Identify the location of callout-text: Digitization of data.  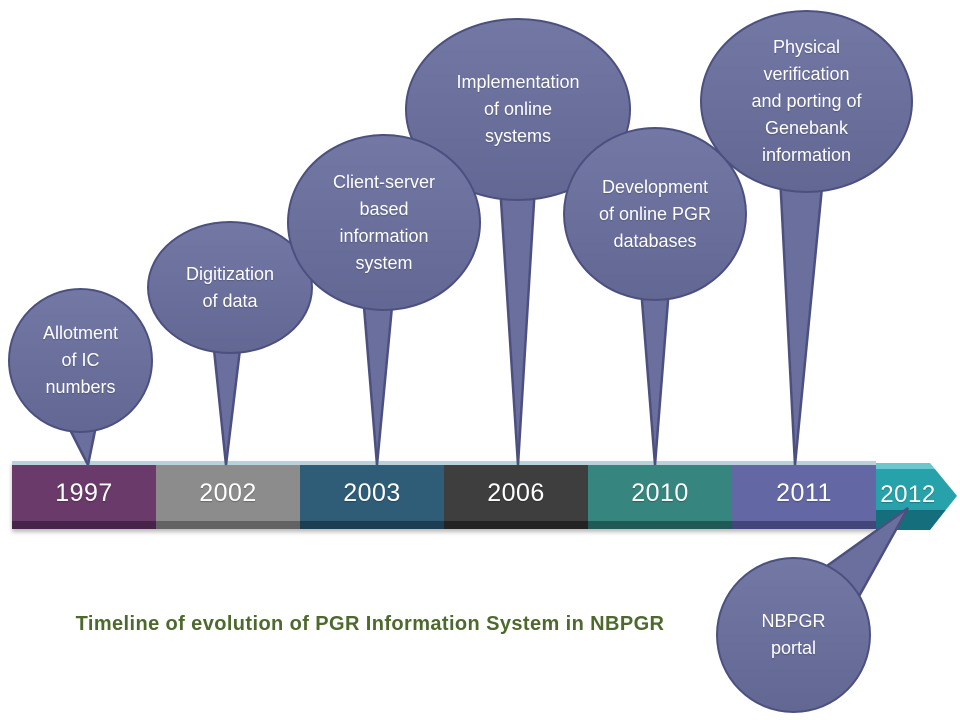
(230, 287).